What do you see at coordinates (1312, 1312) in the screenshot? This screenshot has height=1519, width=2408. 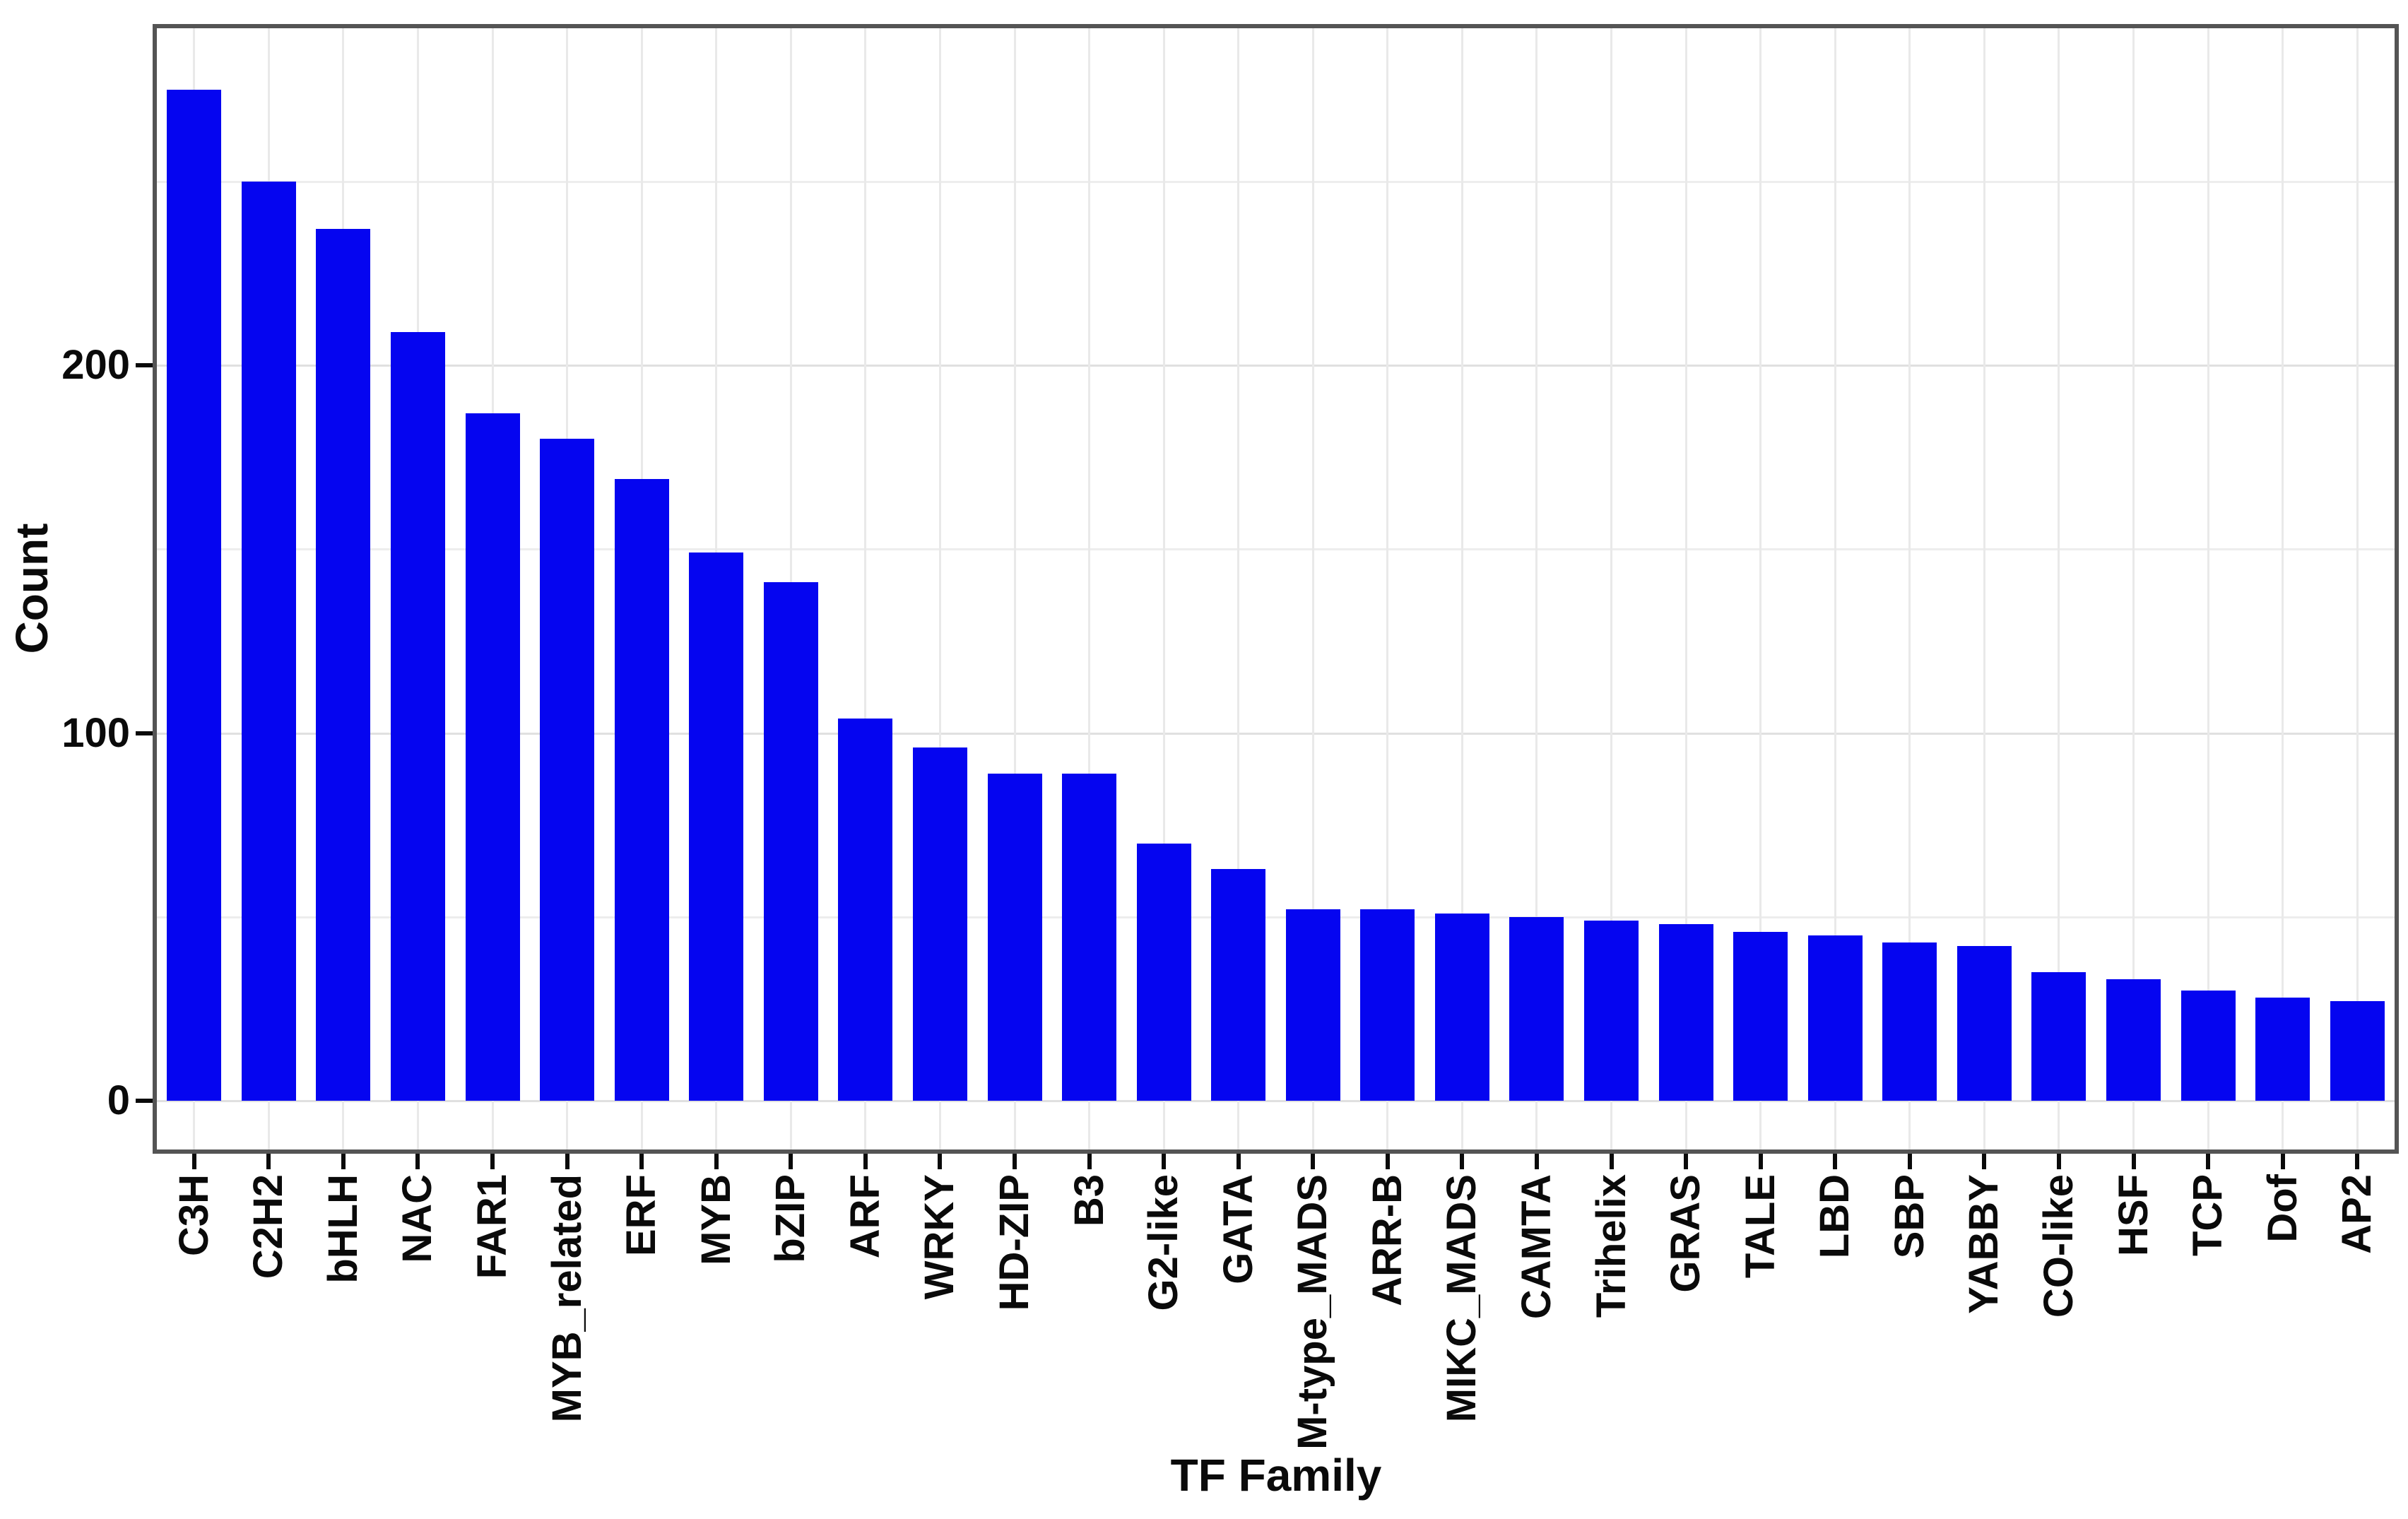 I see `x-tick-label-M-type_MADS: M-type_MADS` at bounding box center [1312, 1312].